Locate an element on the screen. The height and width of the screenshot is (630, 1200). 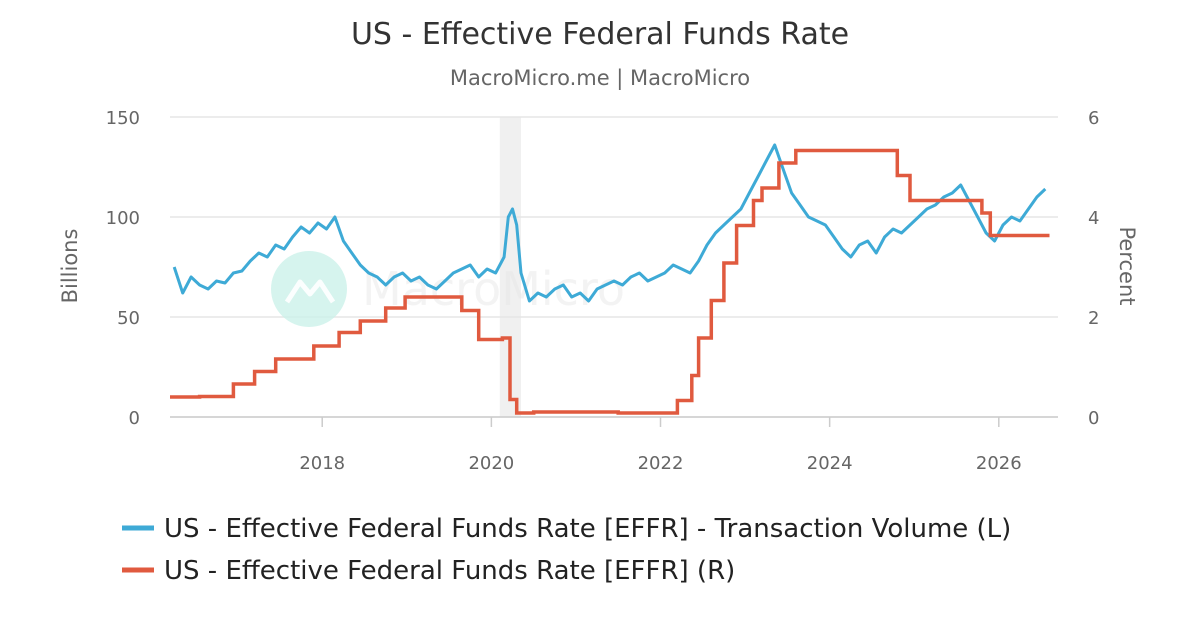
x-tick-label: 2024 is located at coordinates (830, 463).